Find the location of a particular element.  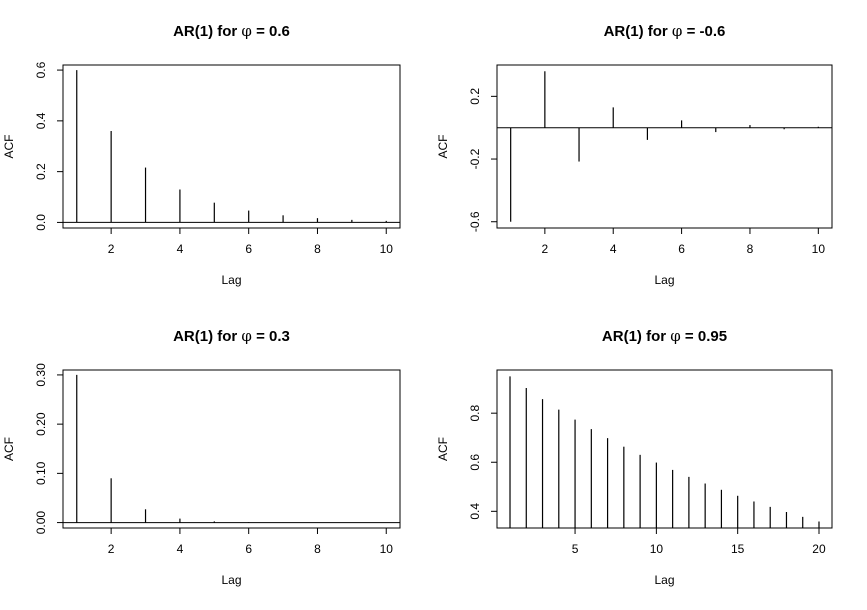

panel-title-value: = -0.6 is located at coordinates (703, 31).